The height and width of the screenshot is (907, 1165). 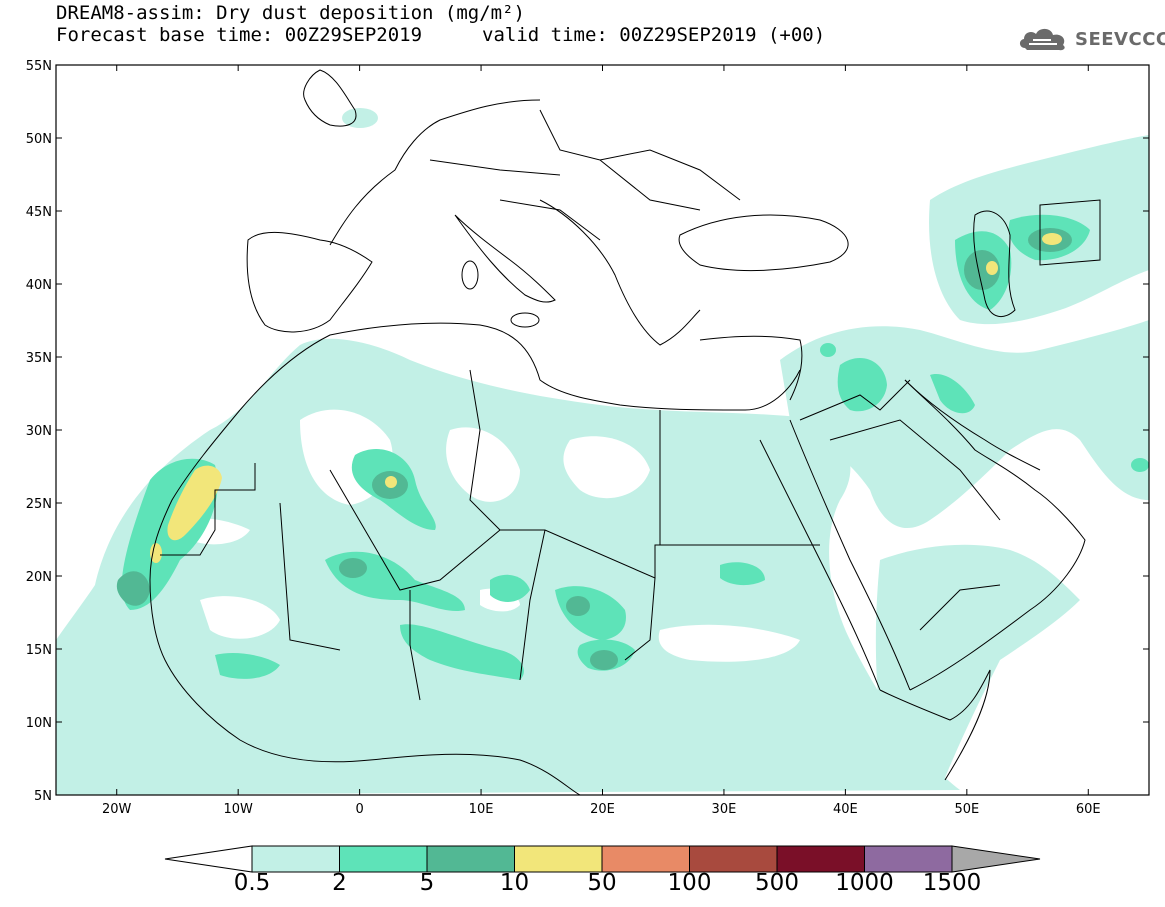 What do you see at coordinates (864, 883) in the screenshot?
I see `colorbar-label: 1000` at bounding box center [864, 883].